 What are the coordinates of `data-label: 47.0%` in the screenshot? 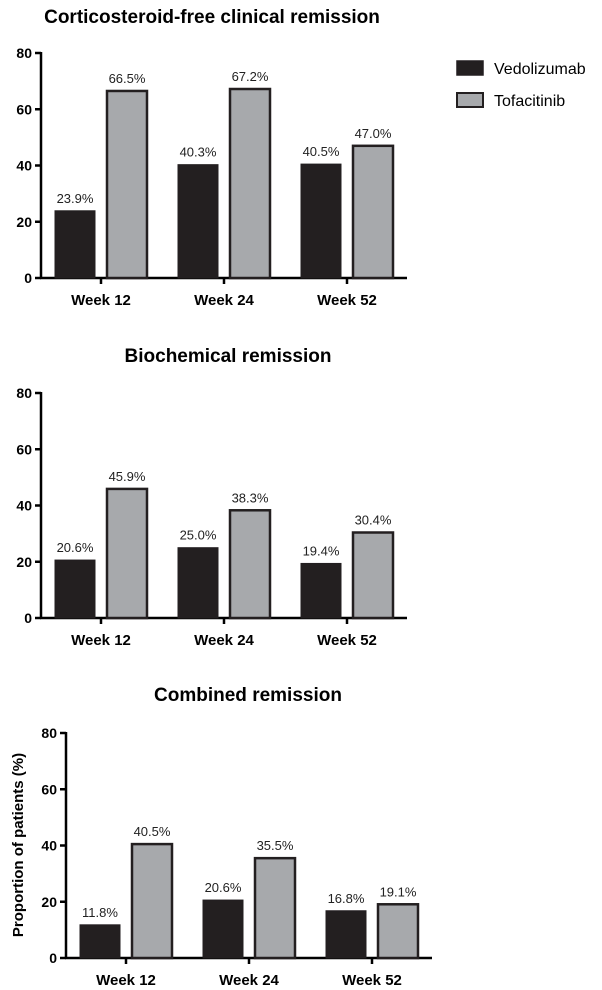 It's located at (373, 133).